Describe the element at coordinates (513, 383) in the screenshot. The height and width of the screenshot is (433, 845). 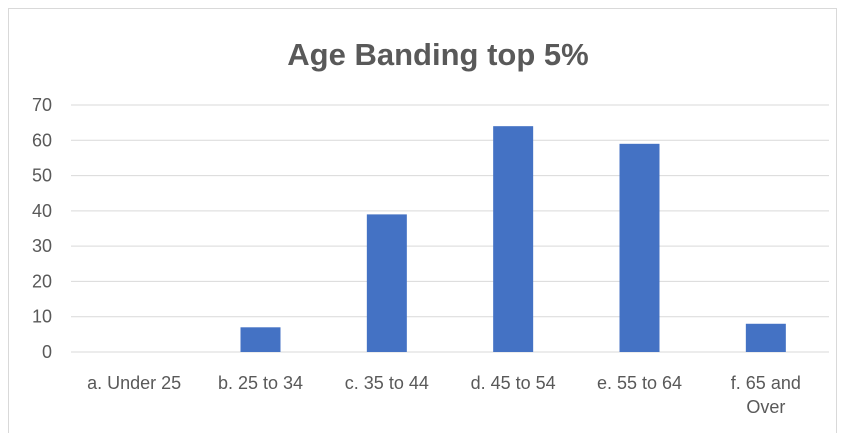
I see `x-tick-label: d. 45 to 54` at that location.